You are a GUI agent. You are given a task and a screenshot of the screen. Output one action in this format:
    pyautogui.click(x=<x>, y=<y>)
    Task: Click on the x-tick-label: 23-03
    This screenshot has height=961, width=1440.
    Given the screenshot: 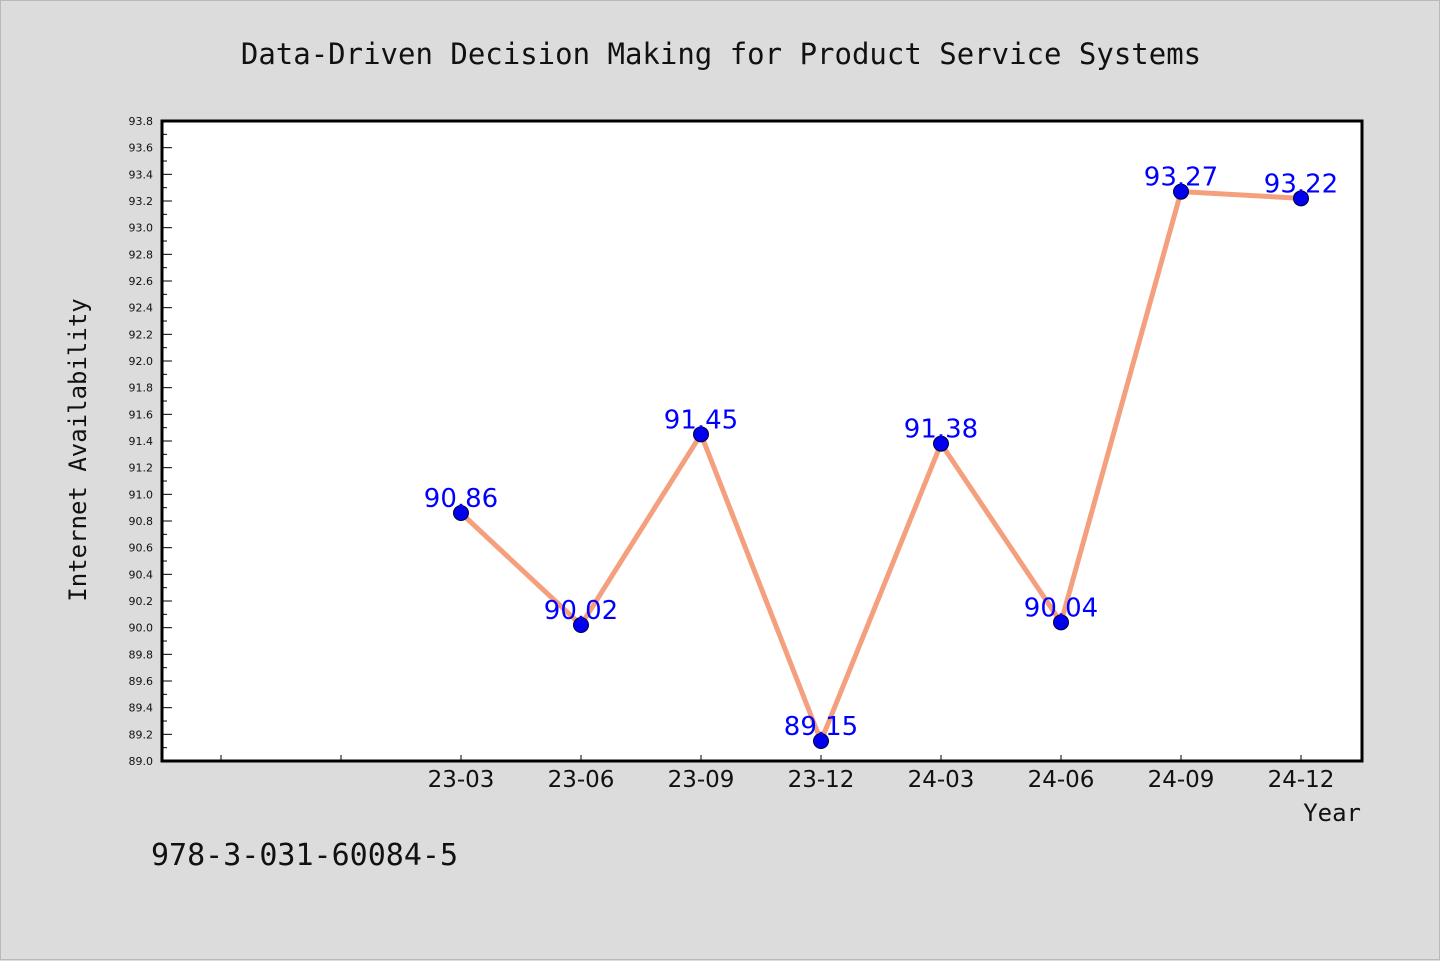 What is the action you would take?
    pyautogui.click(x=461, y=780)
    